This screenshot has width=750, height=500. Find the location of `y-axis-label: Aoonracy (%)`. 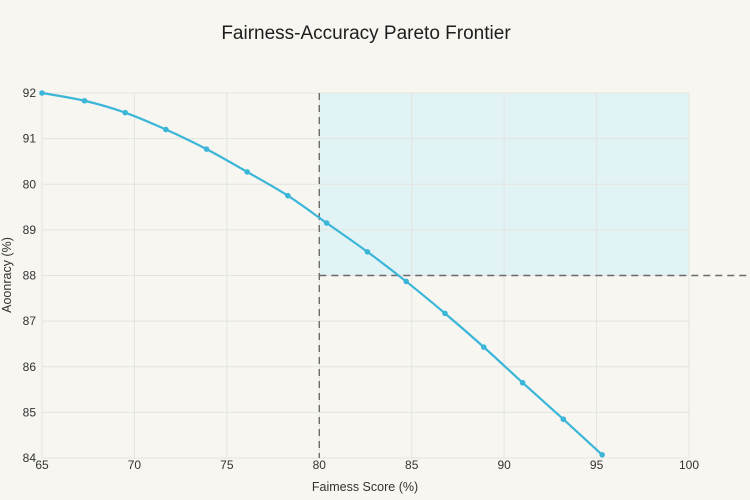

y-axis-label: Aoonracy (%) is located at coordinates (7, 275).